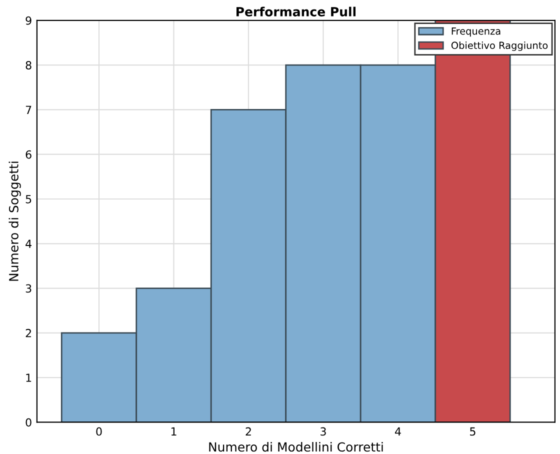  Describe the element at coordinates (29, 110) in the screenshot. I see `y-tick-label: 7` at that location.